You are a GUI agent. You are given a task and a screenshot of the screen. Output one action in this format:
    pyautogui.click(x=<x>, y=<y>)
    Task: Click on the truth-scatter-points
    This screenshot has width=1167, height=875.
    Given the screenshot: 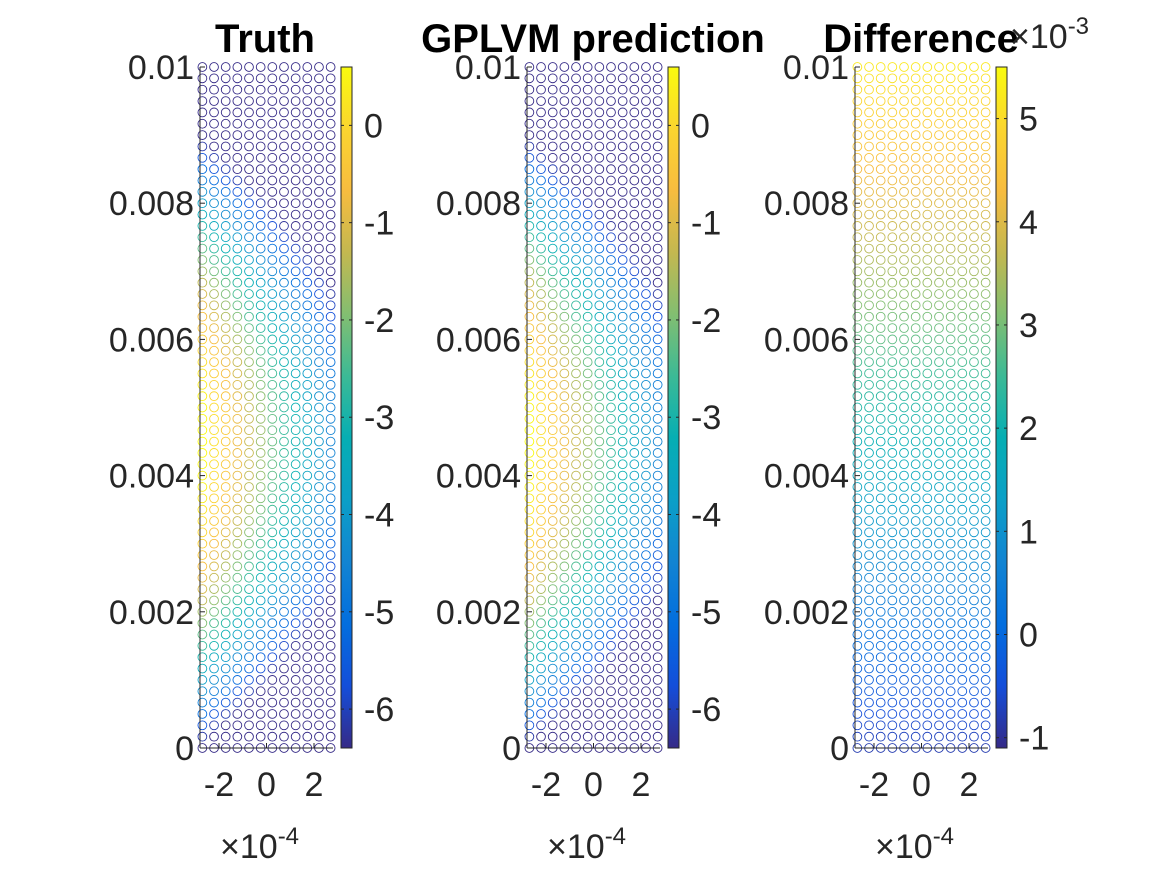 What is the action you would take?
    pyautogui.click(x=266, y=407)
    